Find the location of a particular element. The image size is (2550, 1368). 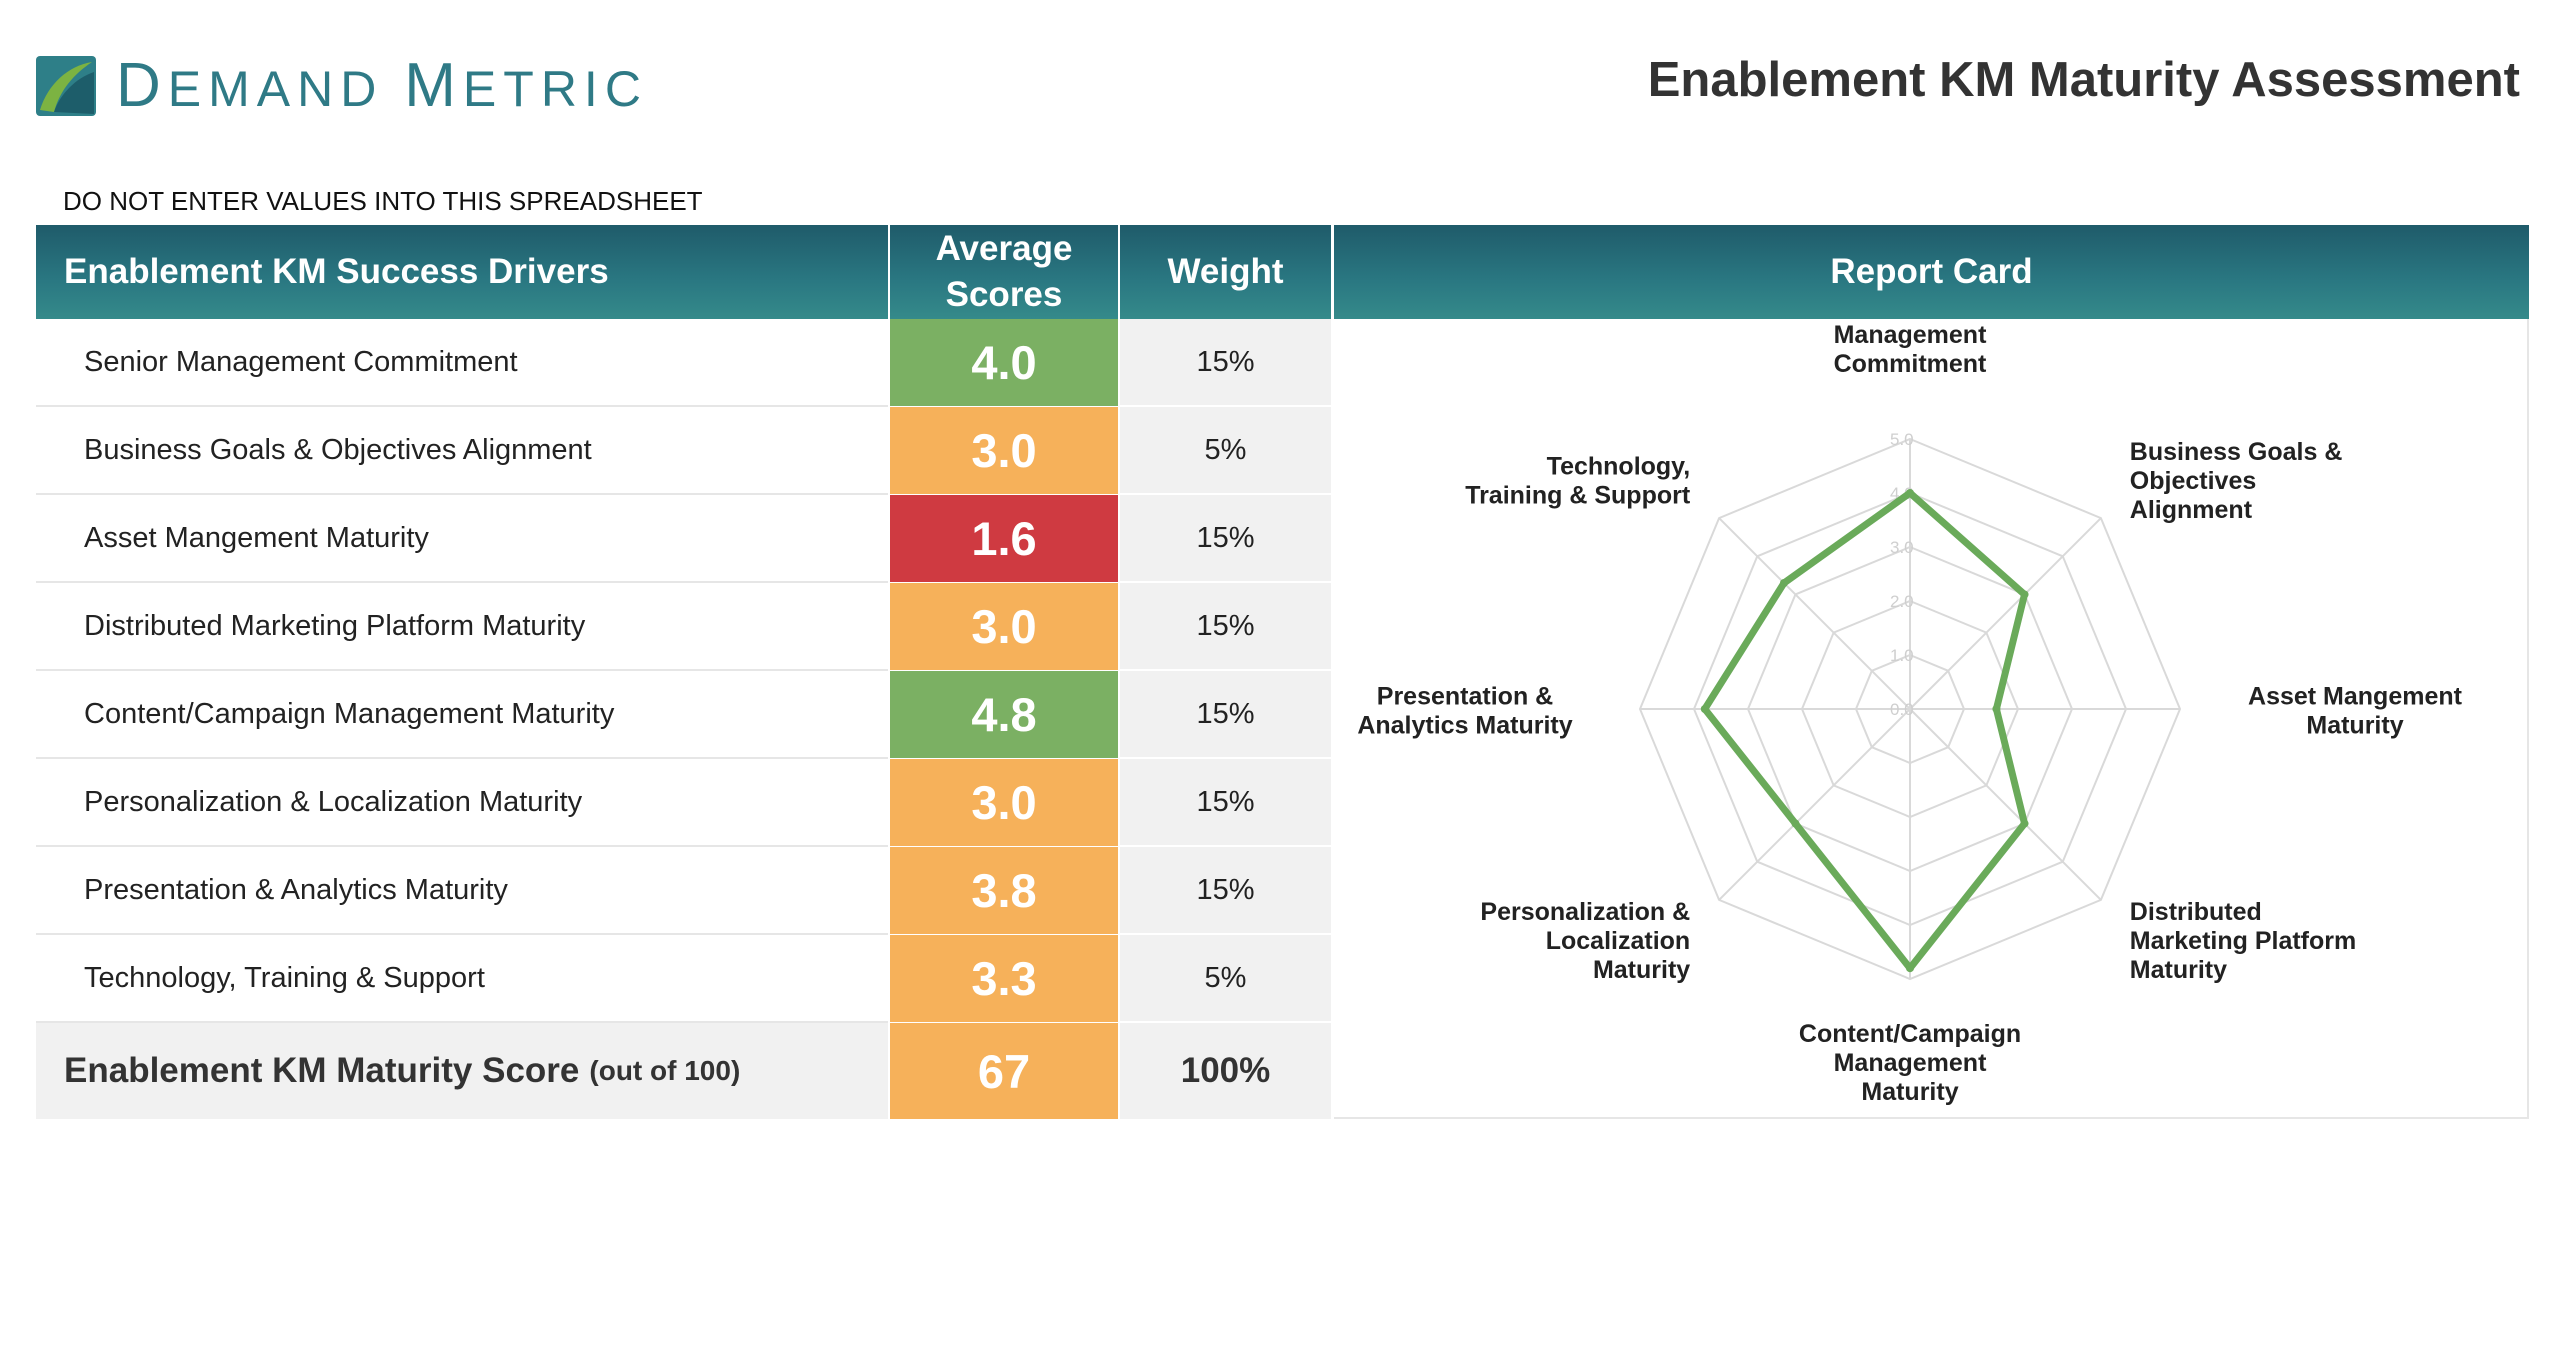

radar-category-label: Presentation & Analytics Maturity is located at coordinates (1464, 711).